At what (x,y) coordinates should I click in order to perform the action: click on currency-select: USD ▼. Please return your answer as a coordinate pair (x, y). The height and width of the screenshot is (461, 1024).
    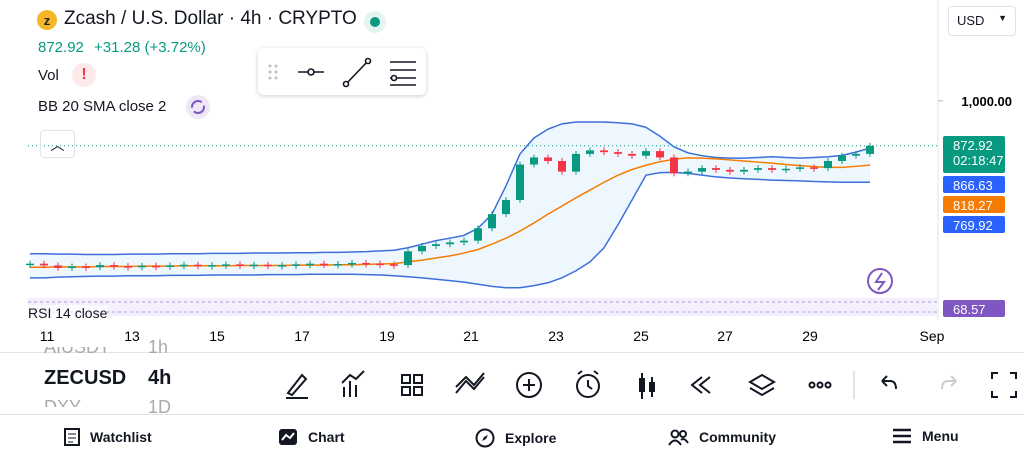
    Looking at the image, I should click on (982, 21).